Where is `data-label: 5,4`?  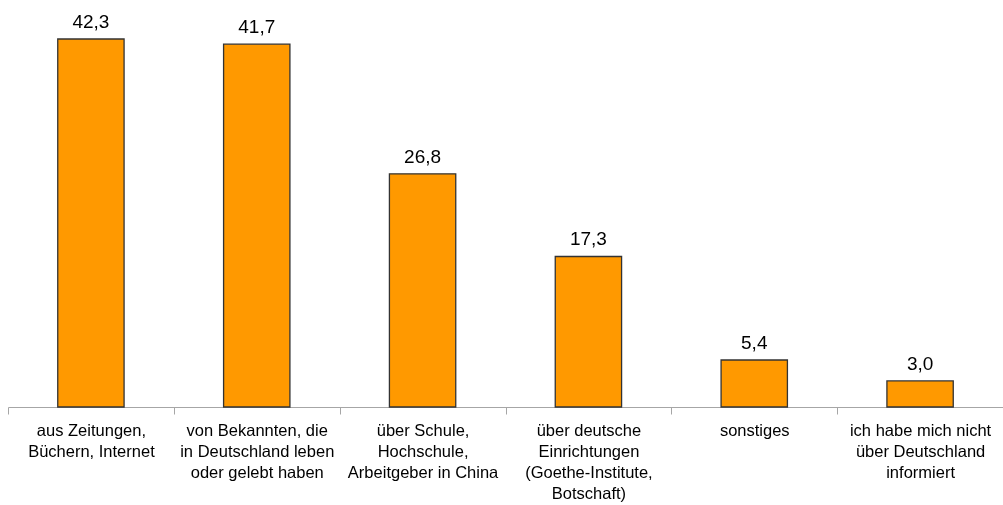
data-label: 5,4 is located at coordinates (754, 343).